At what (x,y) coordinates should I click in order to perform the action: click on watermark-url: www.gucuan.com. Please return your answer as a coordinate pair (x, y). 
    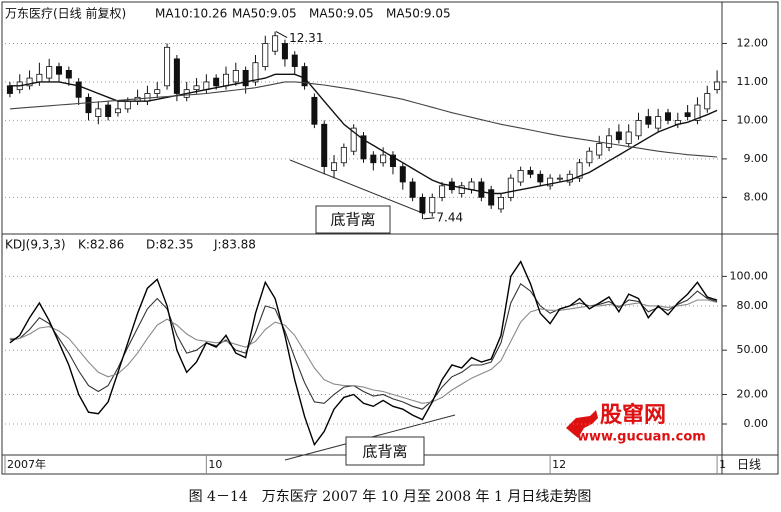
    Looking at the image, I should click on (641, 437).